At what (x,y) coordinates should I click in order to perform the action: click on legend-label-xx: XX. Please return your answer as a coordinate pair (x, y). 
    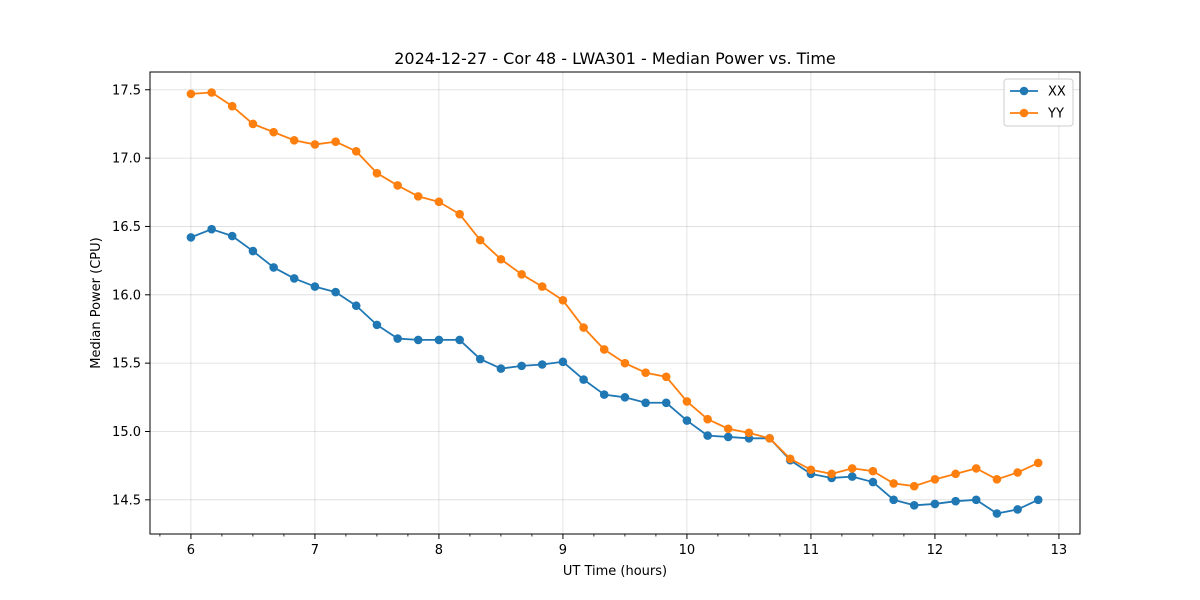
    Looking at the image, I should click on (1057, 92).